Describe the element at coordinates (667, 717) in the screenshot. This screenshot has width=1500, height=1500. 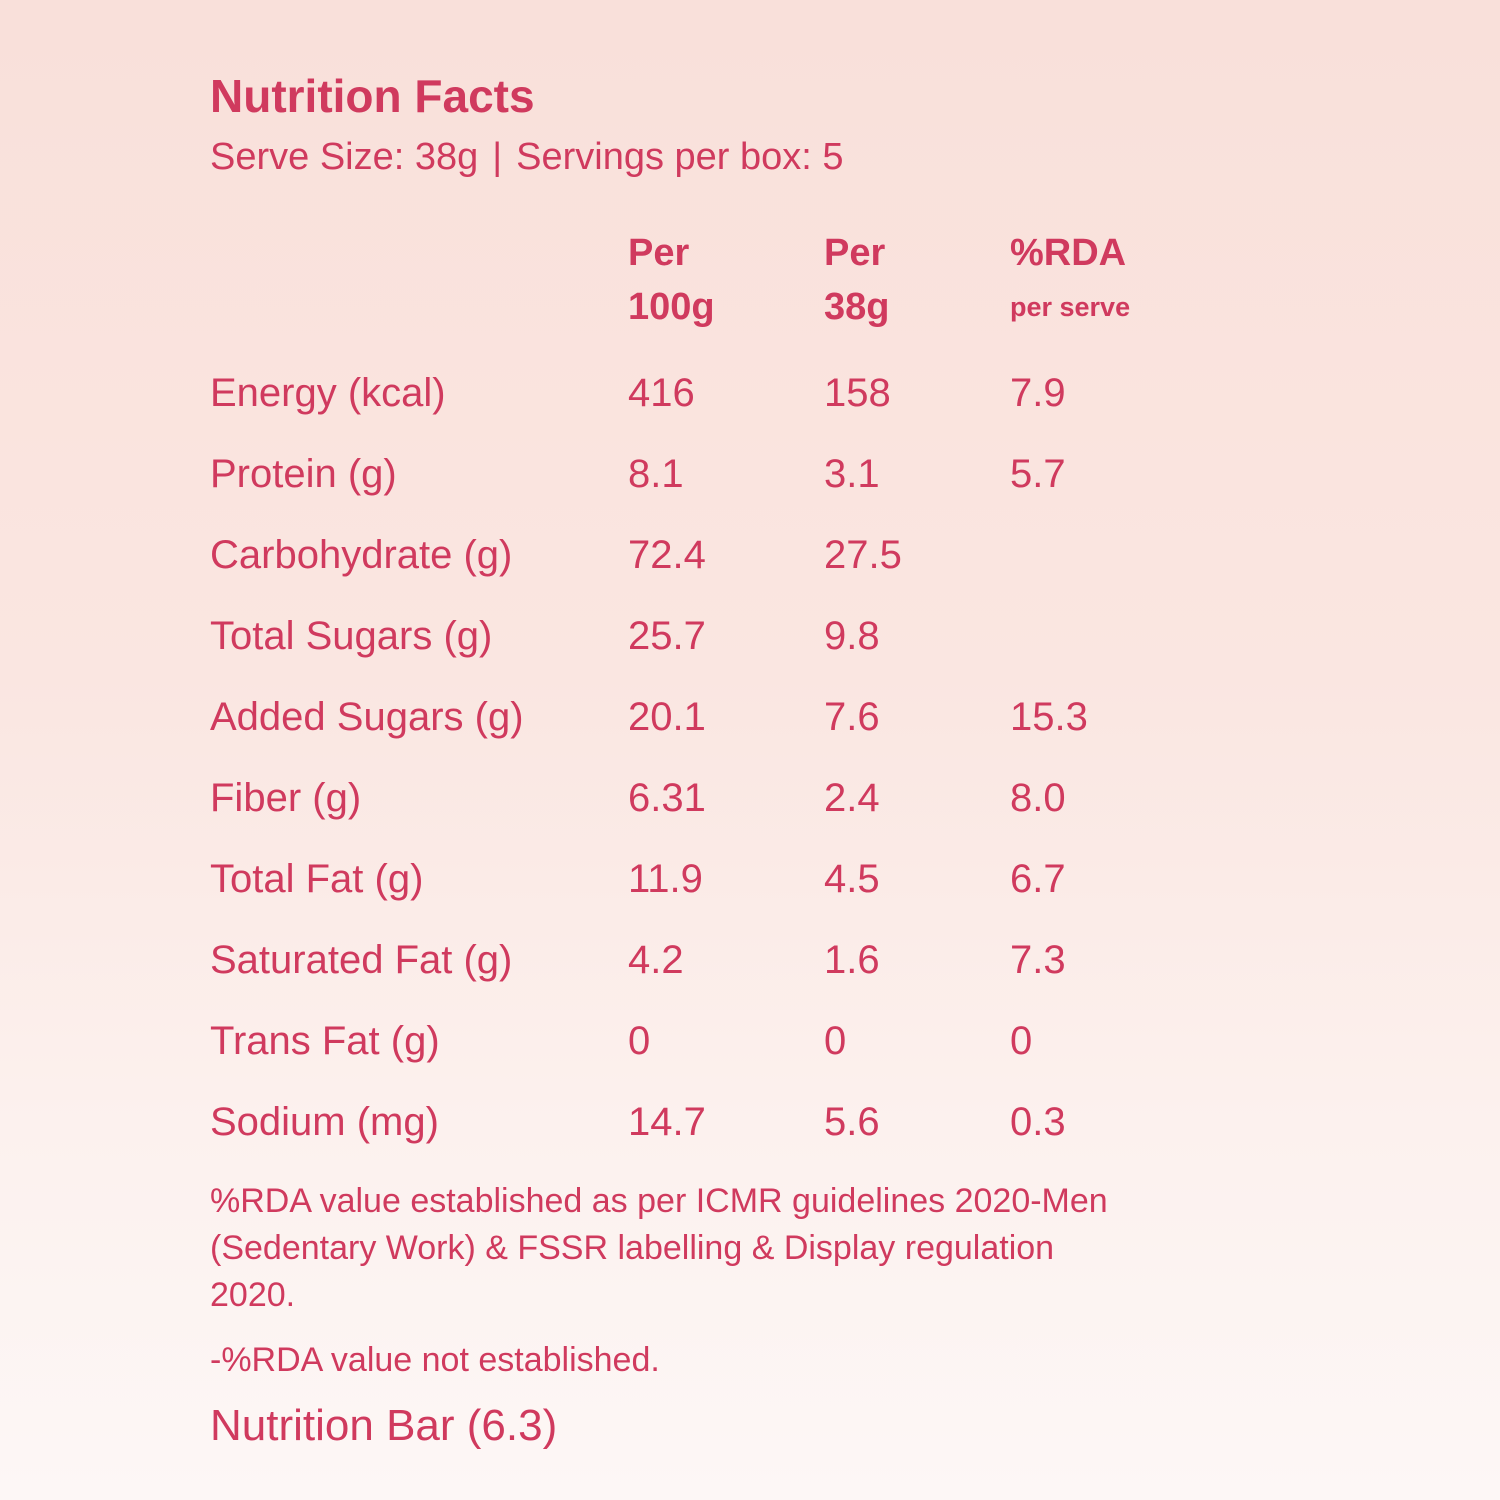
I see `value-per-100g: 20.1` at that location.